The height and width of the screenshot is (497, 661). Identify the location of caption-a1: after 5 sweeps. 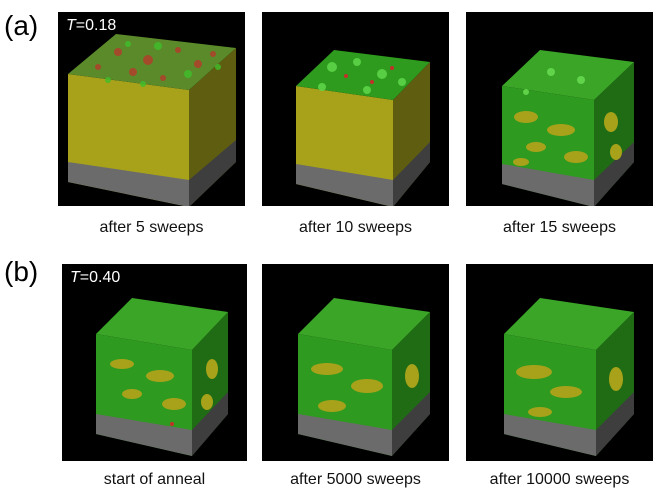
(151, 227).